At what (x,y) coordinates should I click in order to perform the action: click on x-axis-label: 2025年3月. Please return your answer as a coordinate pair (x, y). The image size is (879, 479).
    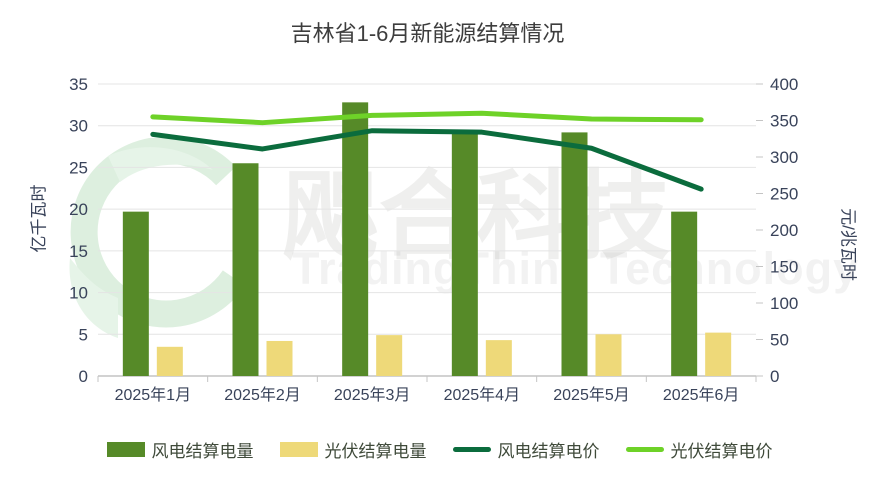
    Looking at the image, I should click on (372, 395).